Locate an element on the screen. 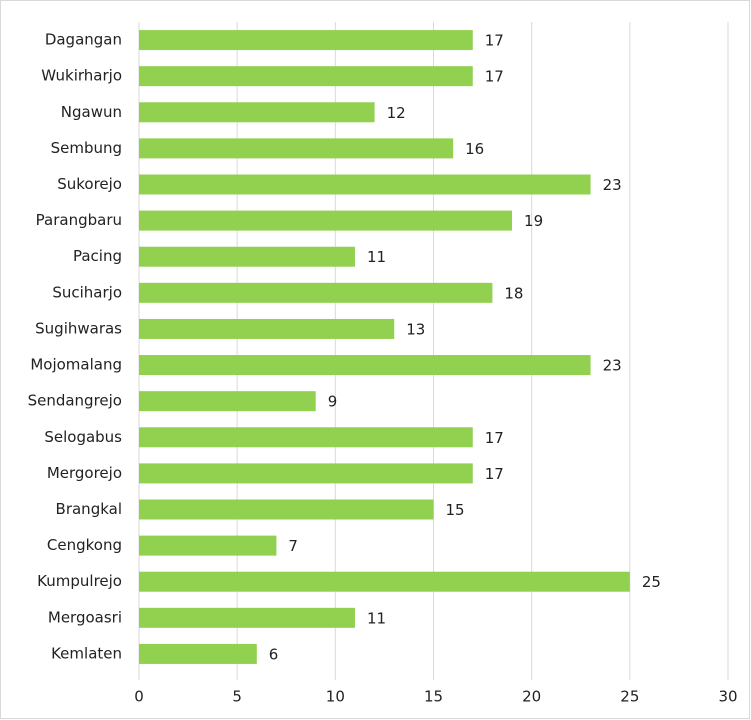 This screenshot has width=751, height=720. data-label: 12 is located at coordinates (396, 113).